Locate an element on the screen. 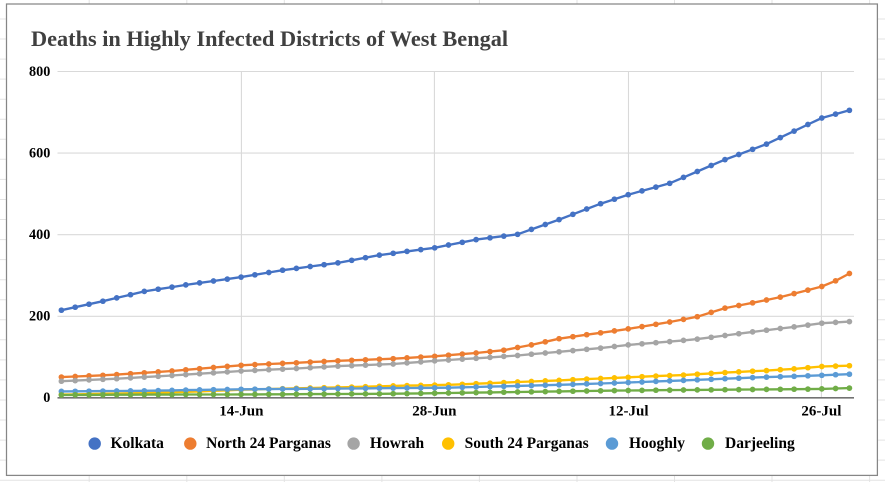 This screenshot has height=482, width=885. svg-text: 26-Jul is located at coordinates (821, 411).